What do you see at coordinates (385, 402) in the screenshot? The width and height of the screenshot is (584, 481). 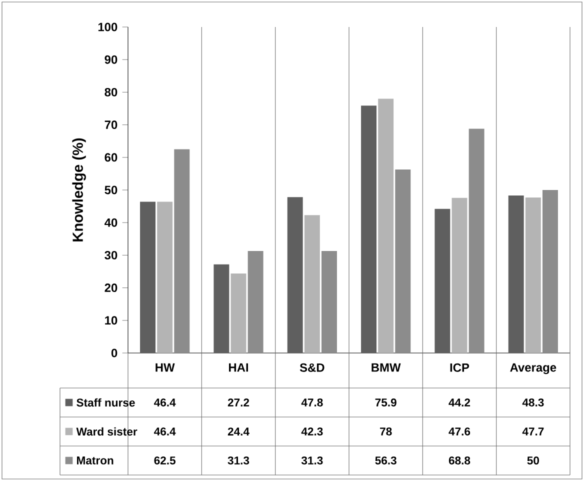 I see `data-label: 75.9` at bounding box center [385, 402].